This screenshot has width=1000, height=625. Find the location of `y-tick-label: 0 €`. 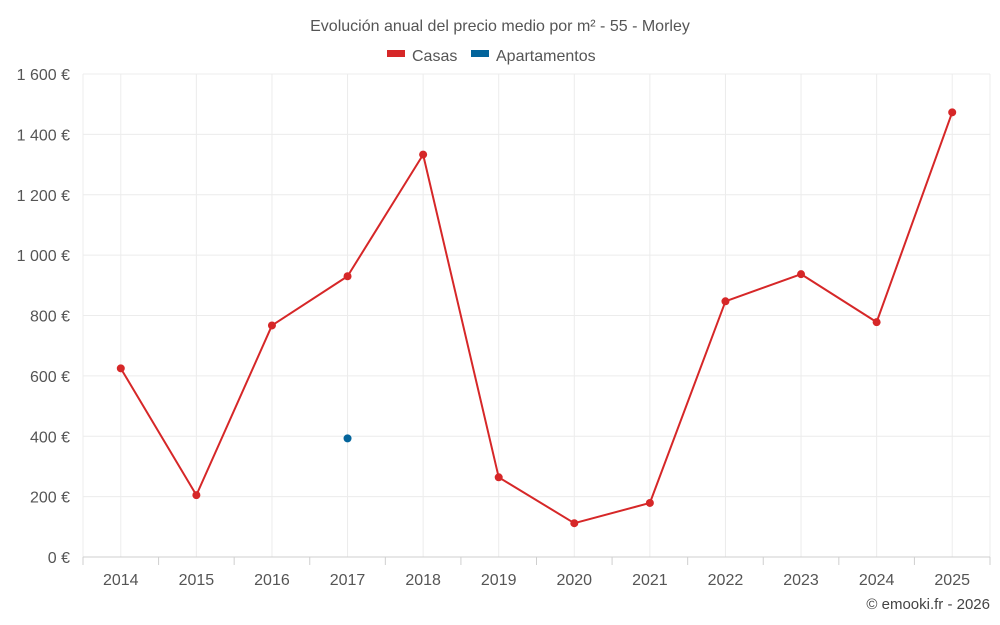

y-tick-label: 0 € is located at coordinates (59, 558).